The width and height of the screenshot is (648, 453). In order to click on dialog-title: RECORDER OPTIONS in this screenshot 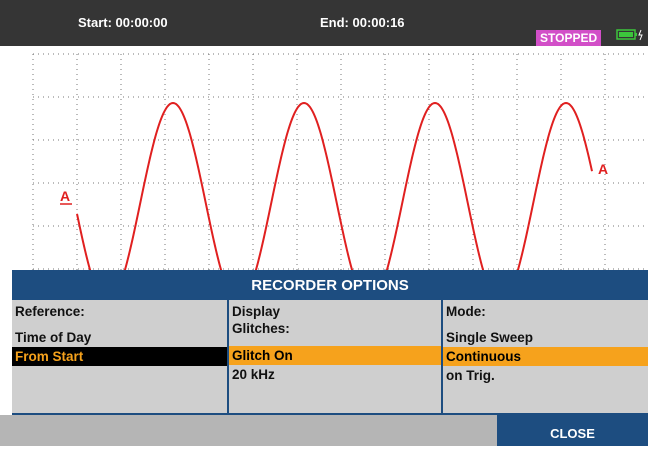, I will do `click(330, 285)`.